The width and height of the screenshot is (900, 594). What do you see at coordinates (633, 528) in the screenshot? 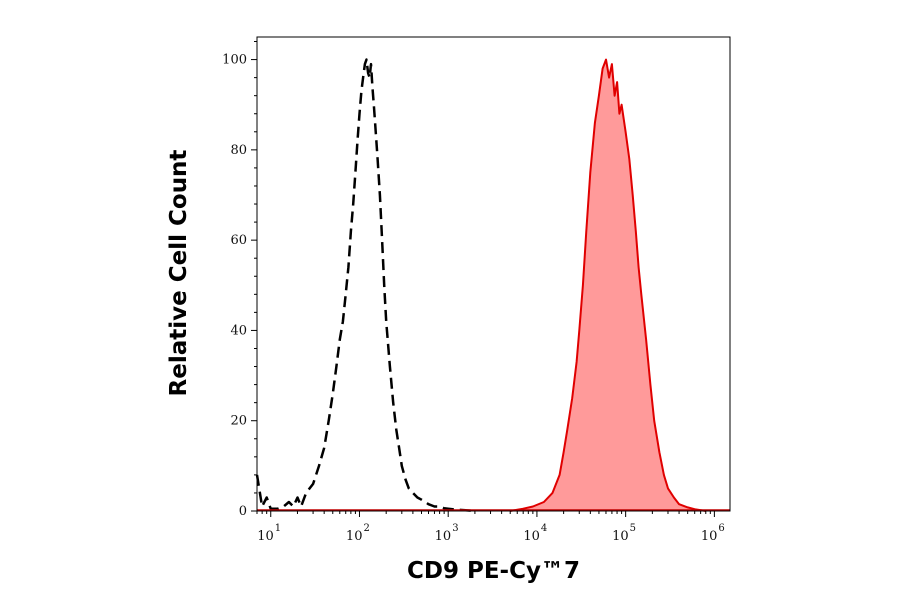
I see `x-tick-exponent: 5` at bounding box center [633, 528].